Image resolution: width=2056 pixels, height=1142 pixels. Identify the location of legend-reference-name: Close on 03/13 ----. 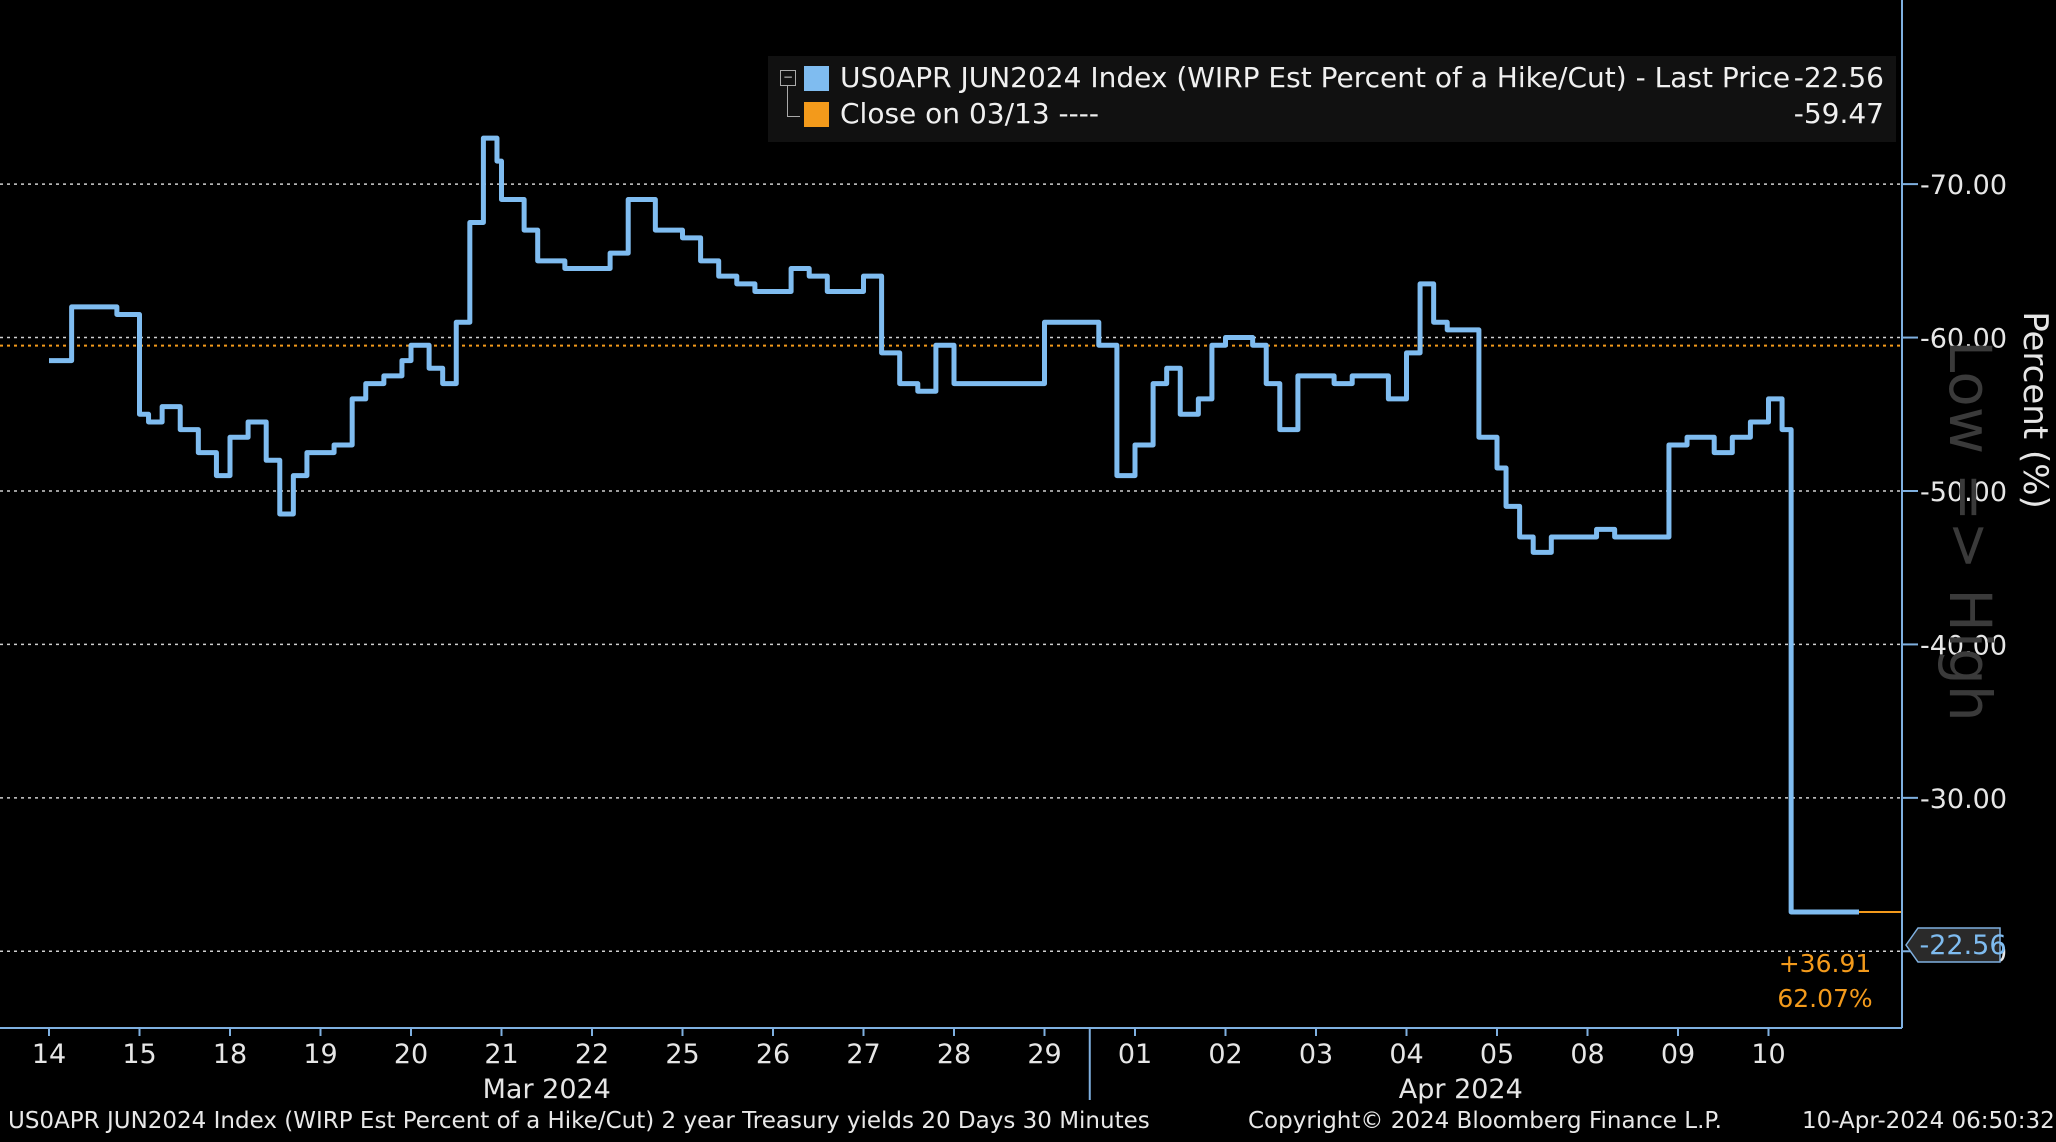
(969, 113).